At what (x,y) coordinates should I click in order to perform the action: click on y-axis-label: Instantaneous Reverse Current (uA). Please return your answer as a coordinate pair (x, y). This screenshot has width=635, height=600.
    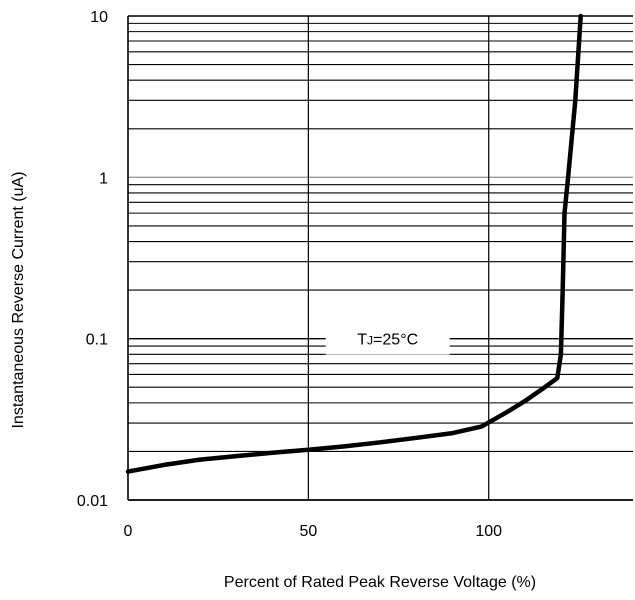
    Looking at the image, I should click on (18, 300).